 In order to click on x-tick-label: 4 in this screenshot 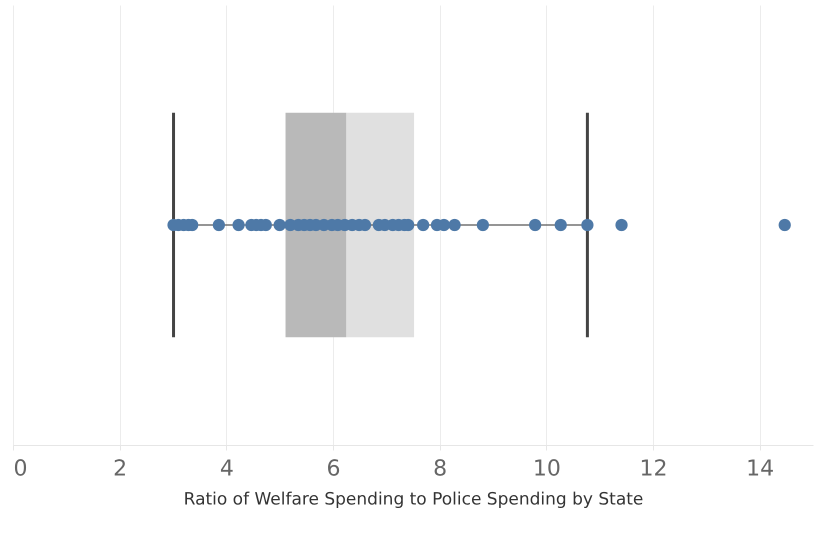, I will do `click(227, 469)`.